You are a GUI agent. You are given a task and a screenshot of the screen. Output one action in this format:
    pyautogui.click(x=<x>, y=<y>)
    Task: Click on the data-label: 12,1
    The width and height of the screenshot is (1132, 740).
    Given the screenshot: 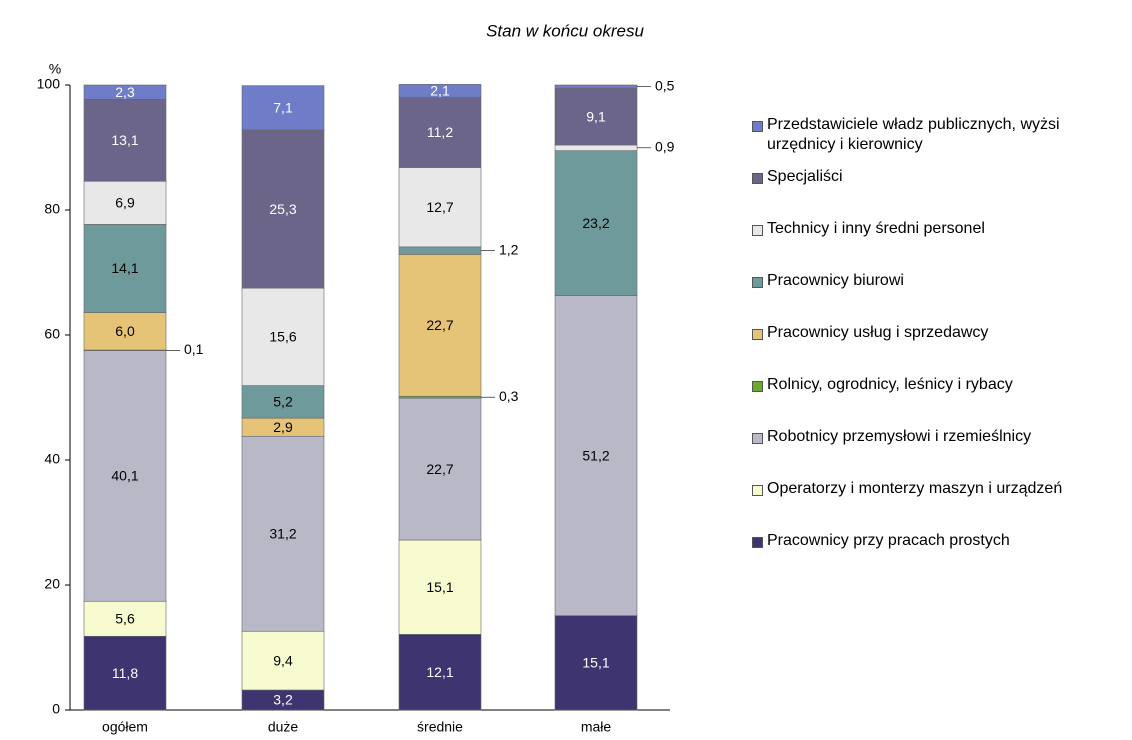 What is the action you would take?
    pyautogui.click(x=439, y=672)
    